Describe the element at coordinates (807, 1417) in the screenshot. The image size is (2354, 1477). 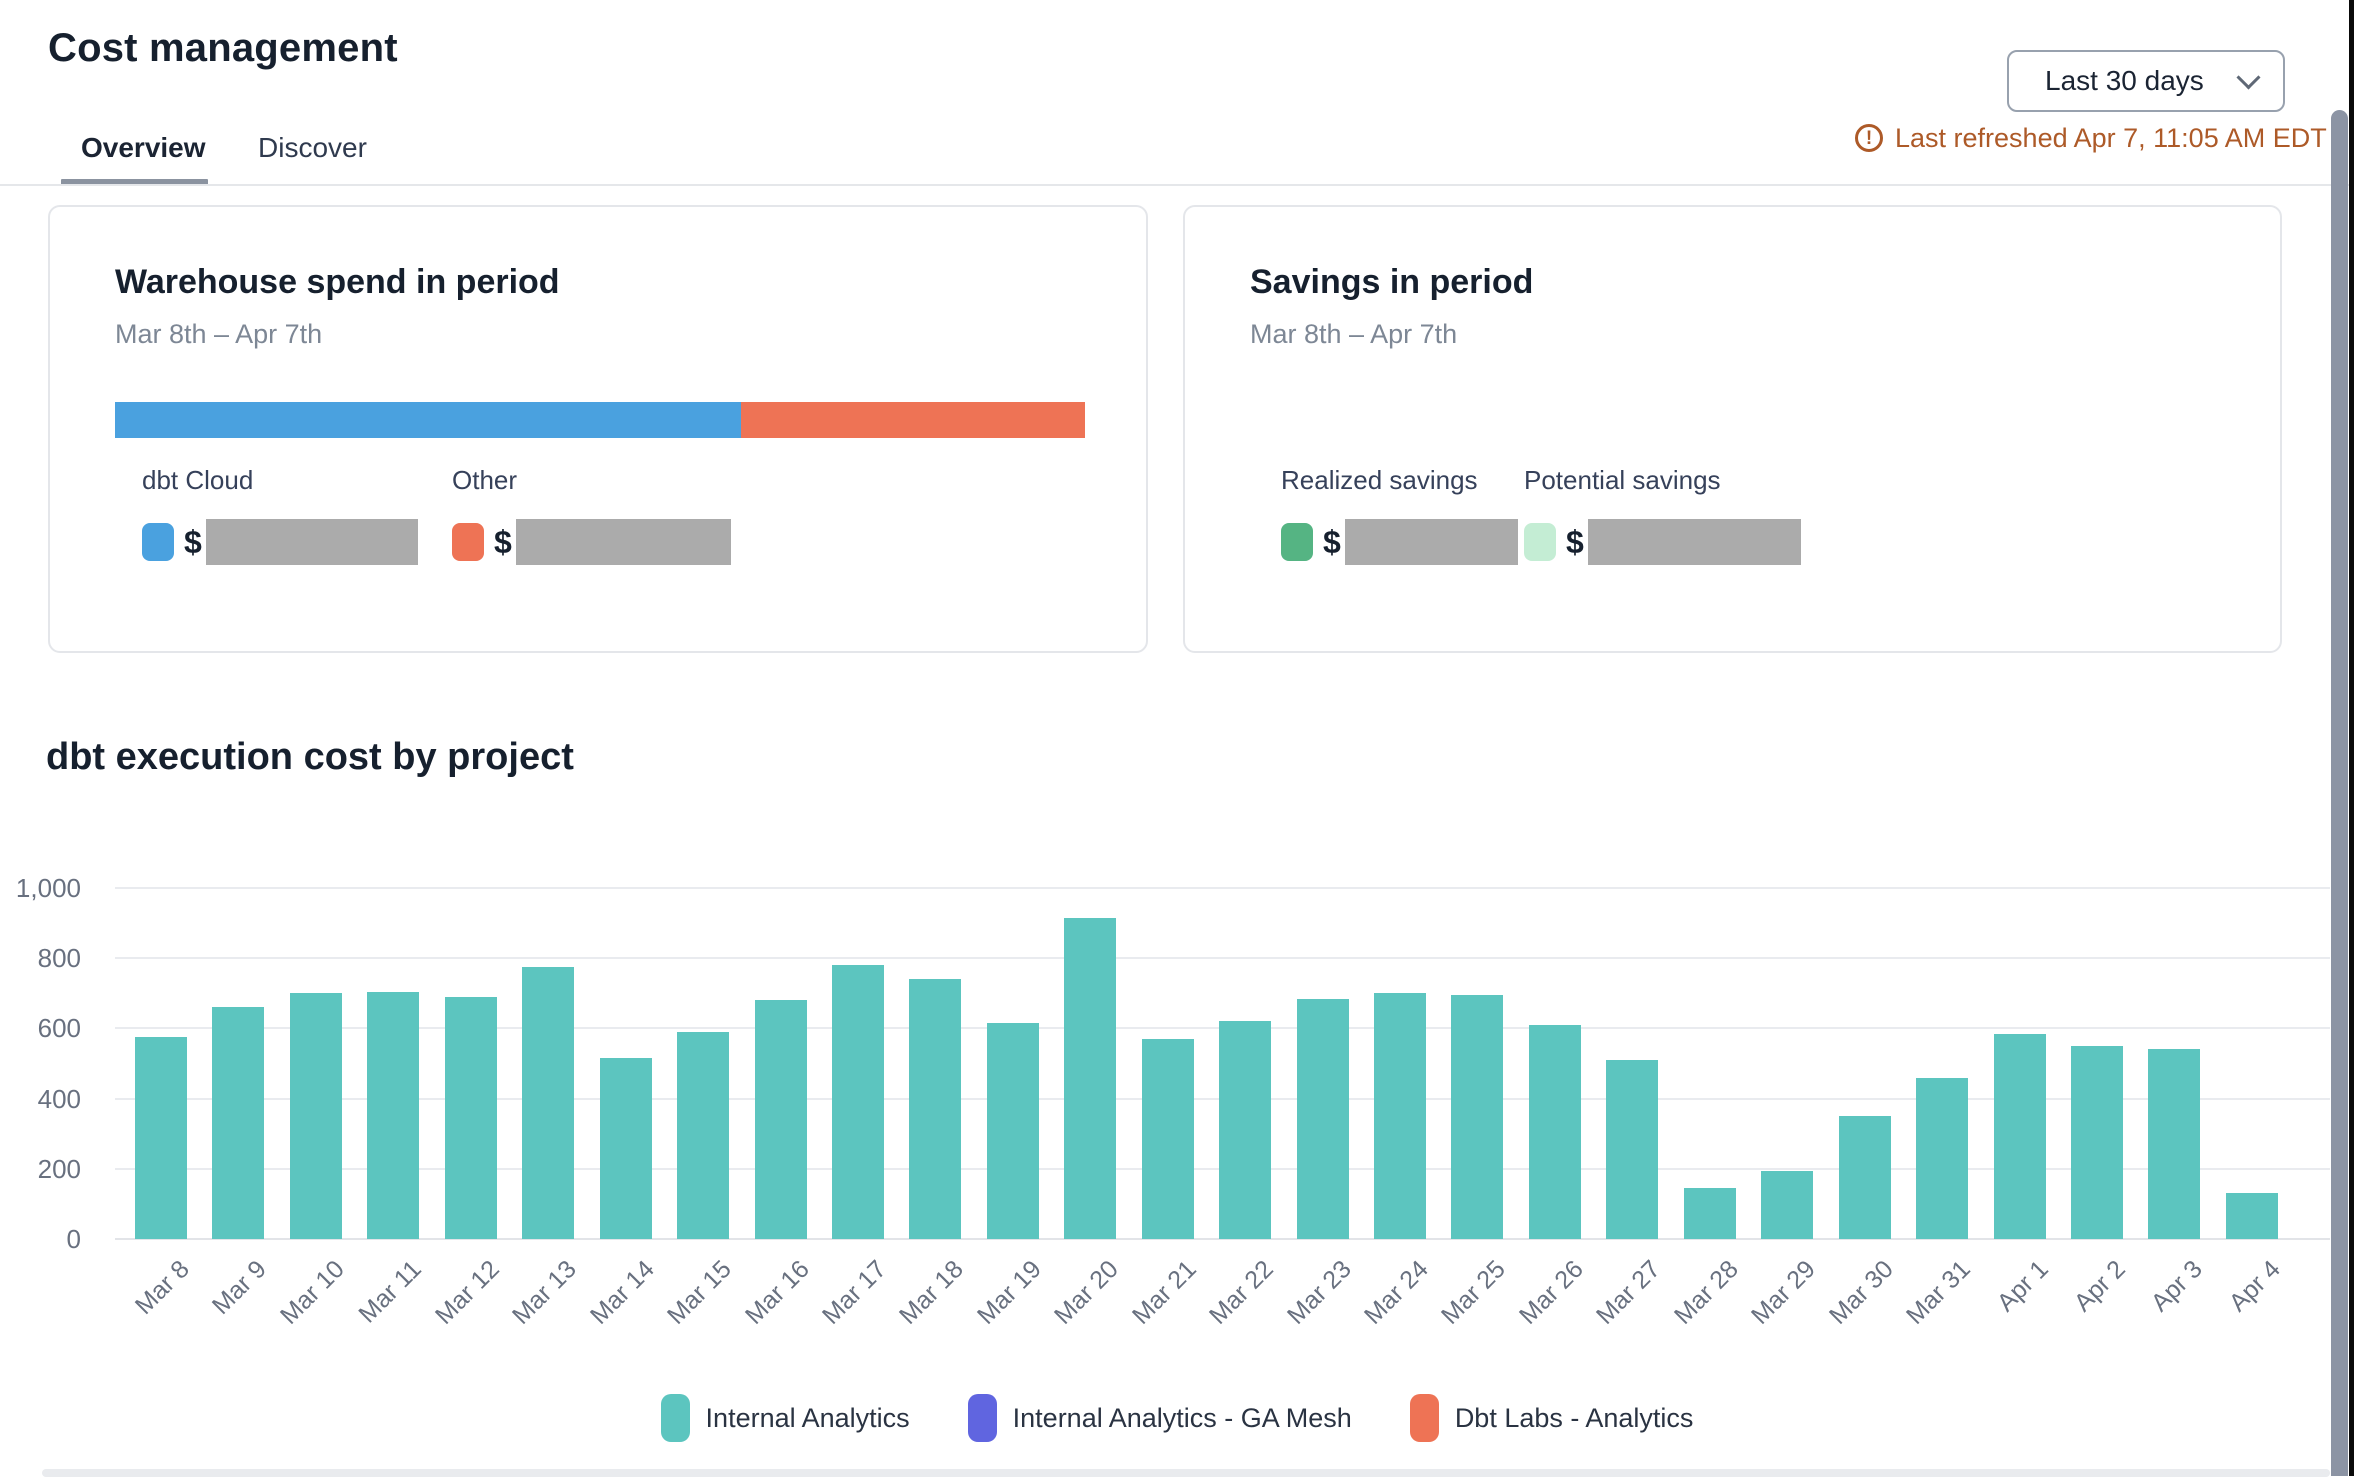
I see `legend-label: Internal Analytics` at that location.